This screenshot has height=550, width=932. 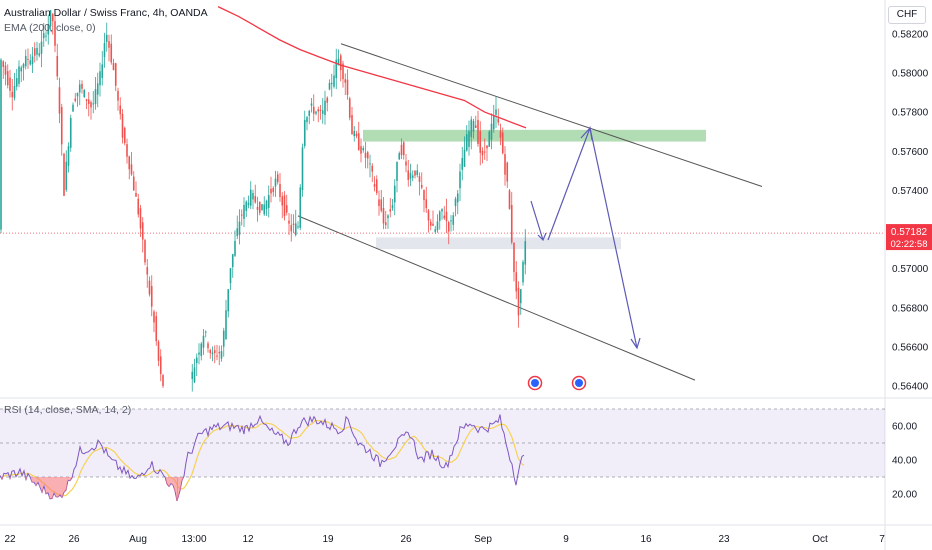 I want to click on price-badge-countdown: 02:22:58, so click(x=909, y=244).